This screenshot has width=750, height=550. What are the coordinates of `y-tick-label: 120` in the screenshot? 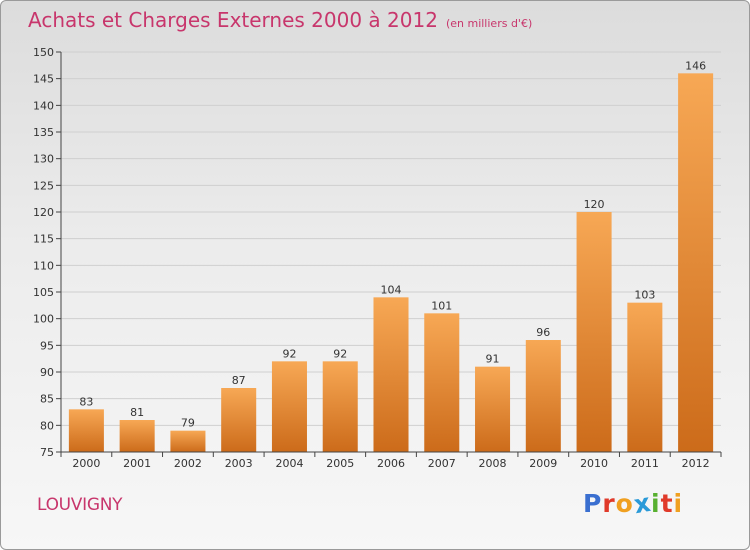 It's located at (43, 212).